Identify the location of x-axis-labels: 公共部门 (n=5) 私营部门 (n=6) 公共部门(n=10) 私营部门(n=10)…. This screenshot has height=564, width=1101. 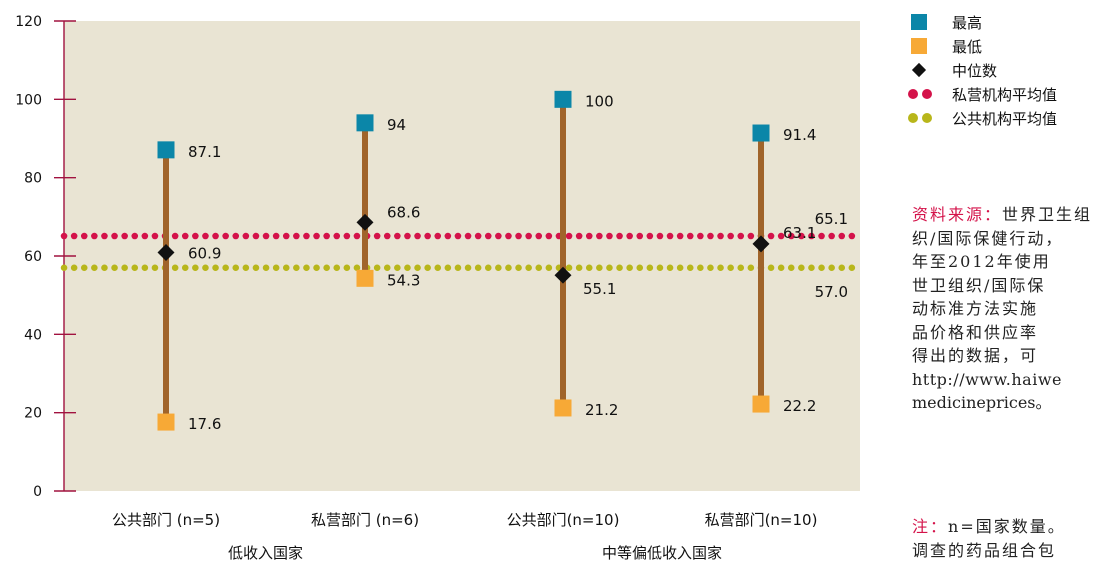
(464, 536).